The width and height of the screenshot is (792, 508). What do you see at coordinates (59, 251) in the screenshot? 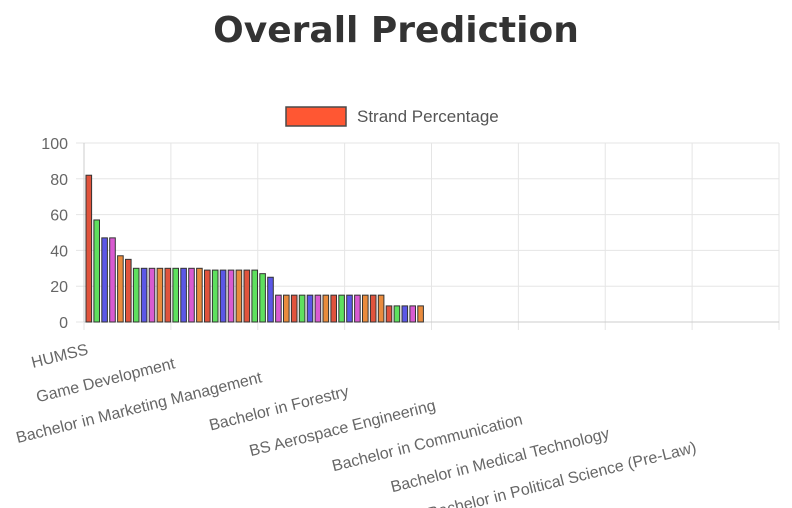
I see `y-tick-label: 40` at bounding box center [59, 251].